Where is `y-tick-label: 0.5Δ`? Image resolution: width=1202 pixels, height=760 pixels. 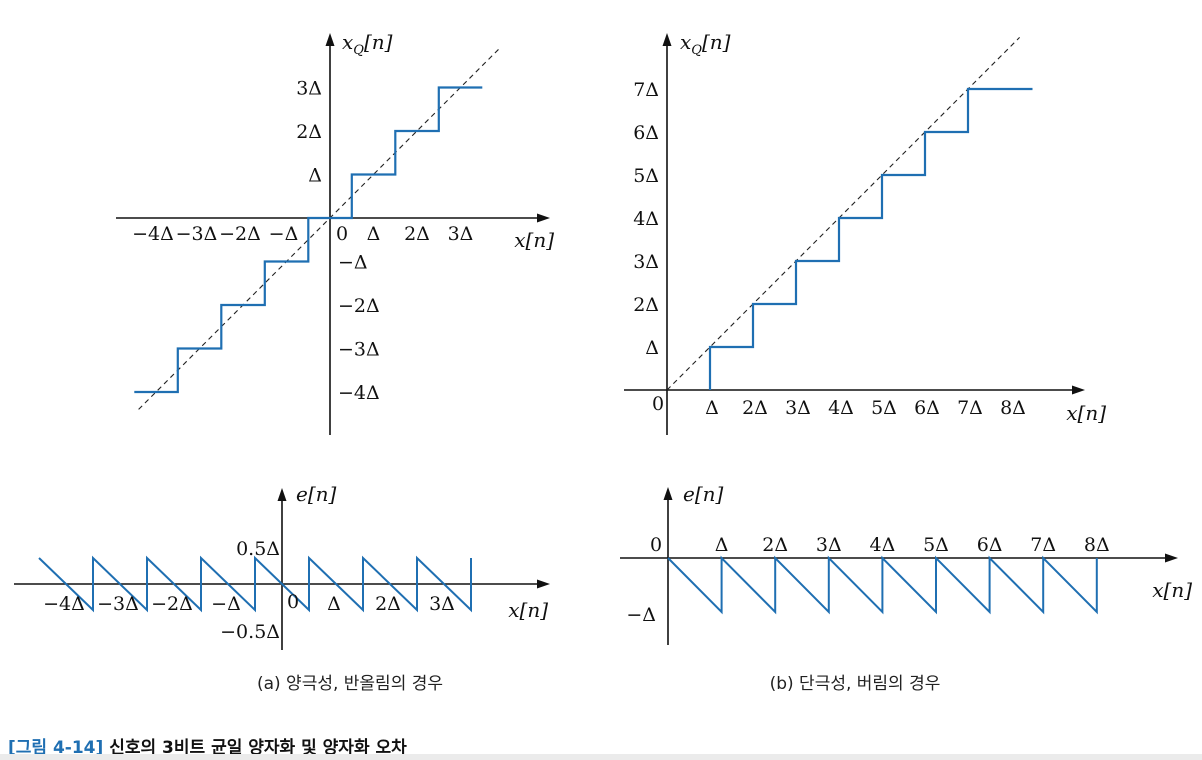
y-tick-label: 0.5Δ is located at coordinates (258, 549).